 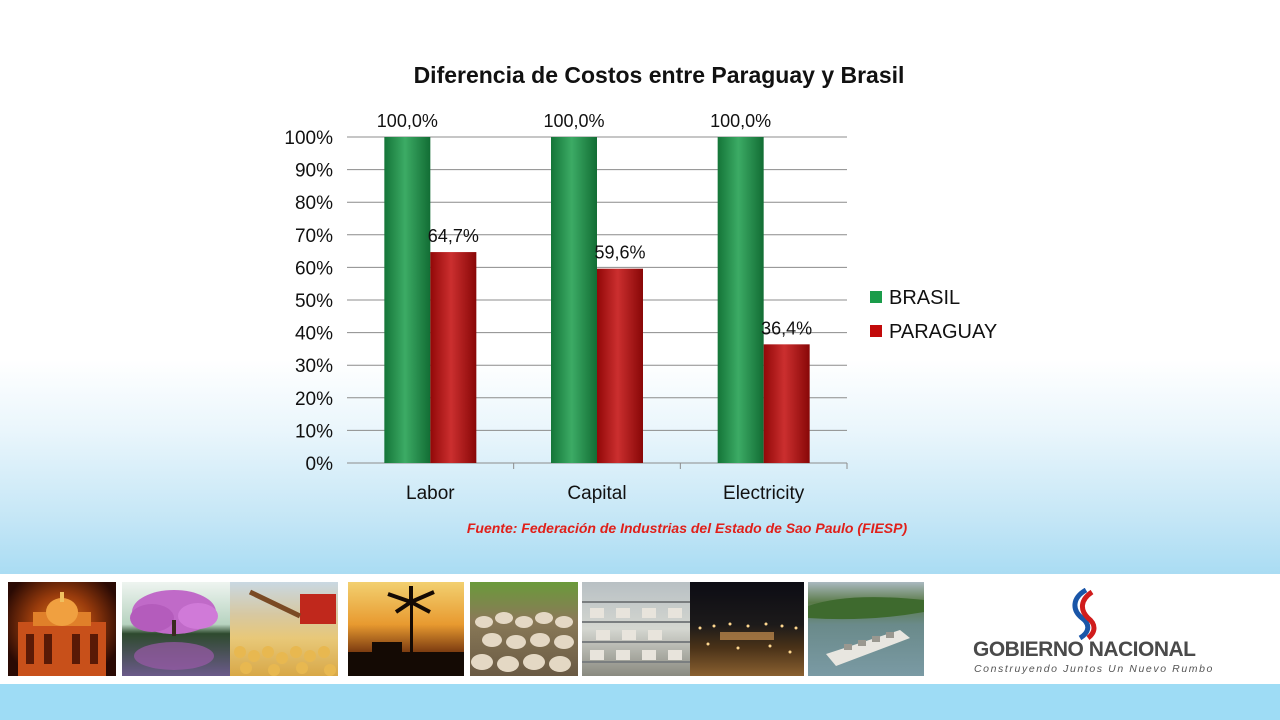 What do you see at coordinates (314, 301) in the screenshot?
I see `y-tick-label: 50%` at bounding box center [314, 301].